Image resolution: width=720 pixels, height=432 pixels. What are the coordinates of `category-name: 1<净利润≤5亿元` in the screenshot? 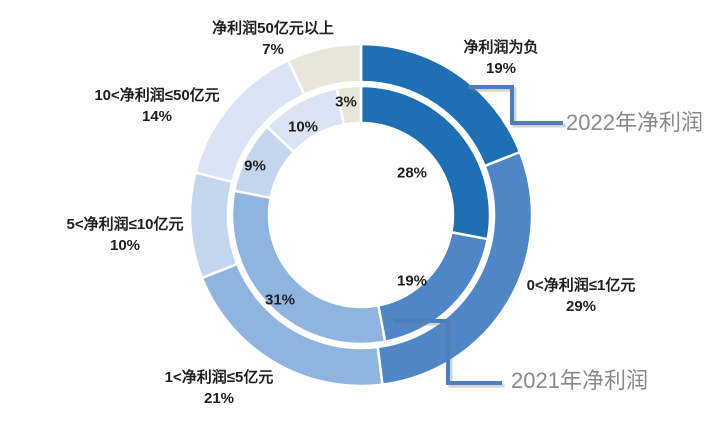 It's located at (219, 377).